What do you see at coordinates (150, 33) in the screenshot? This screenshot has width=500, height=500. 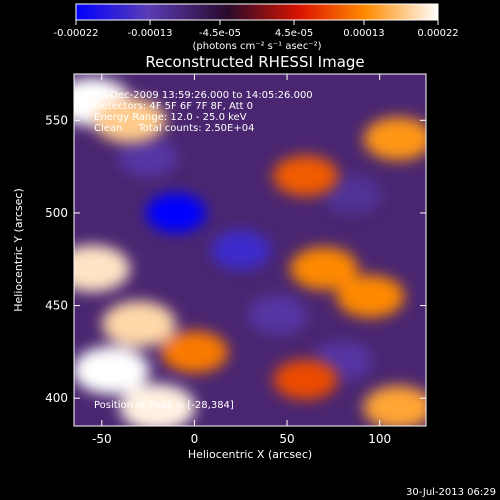 I see `colorbar-tick-label: -0.00013` at bounding box center [150, 33].